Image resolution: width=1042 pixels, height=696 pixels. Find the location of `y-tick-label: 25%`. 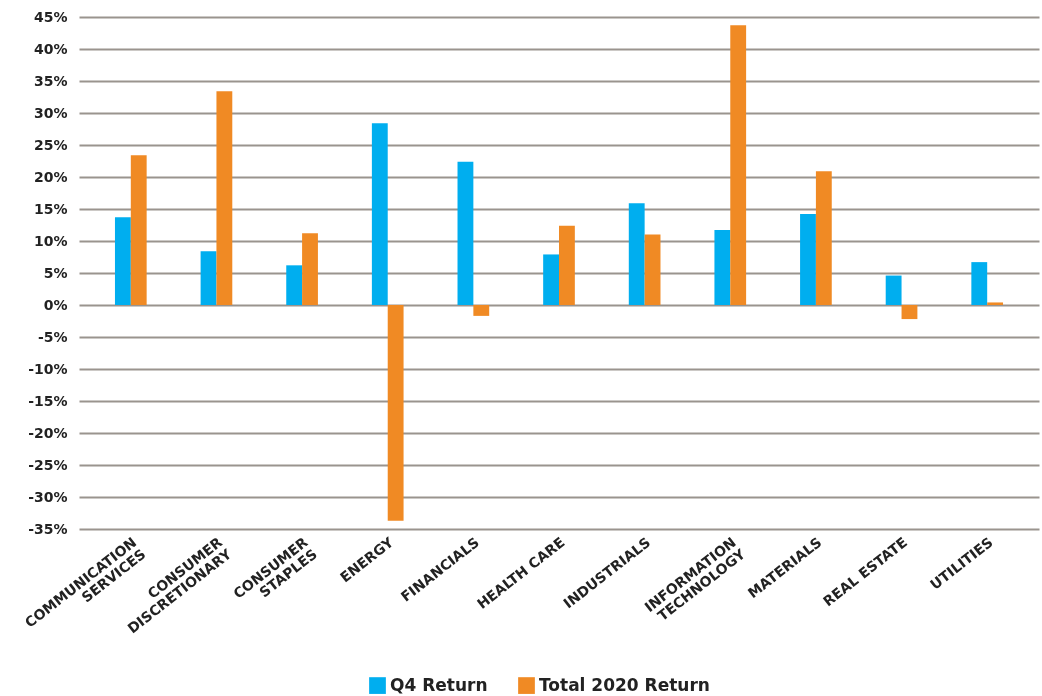

y-tick-label: 25% is located at coordinates (50, 144).